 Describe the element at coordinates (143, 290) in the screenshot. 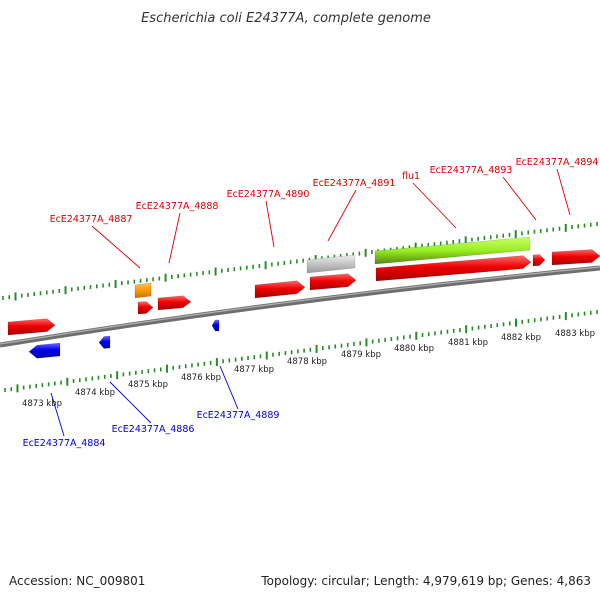

I see `rna-gene` at that location.